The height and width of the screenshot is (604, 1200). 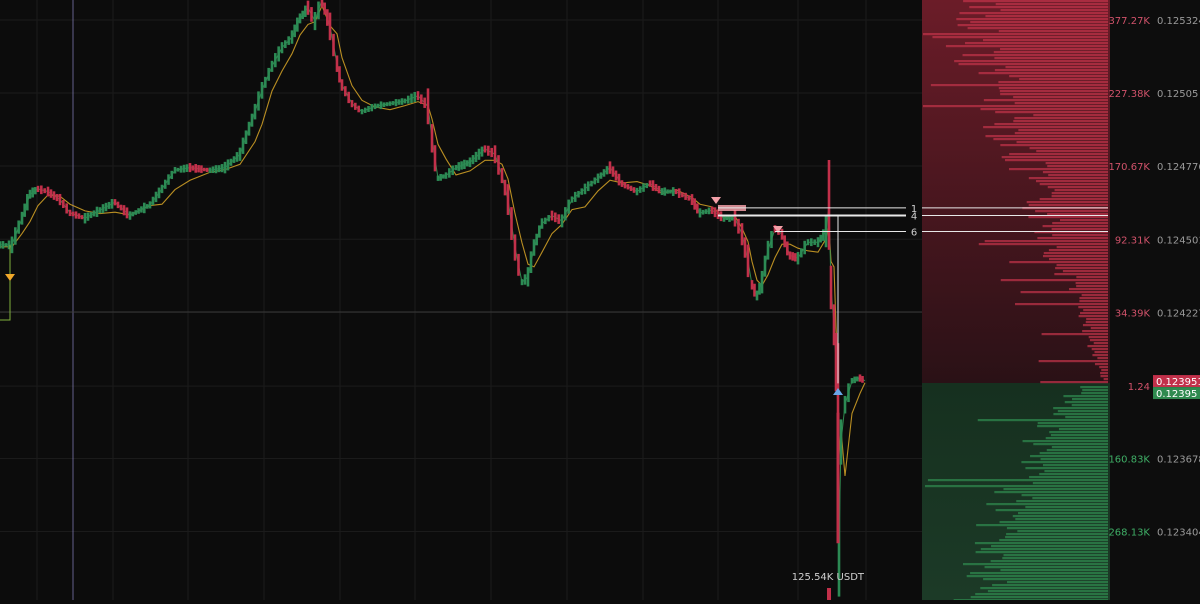 I want to click on ask-price-badge, so click(x=1176, y=381).